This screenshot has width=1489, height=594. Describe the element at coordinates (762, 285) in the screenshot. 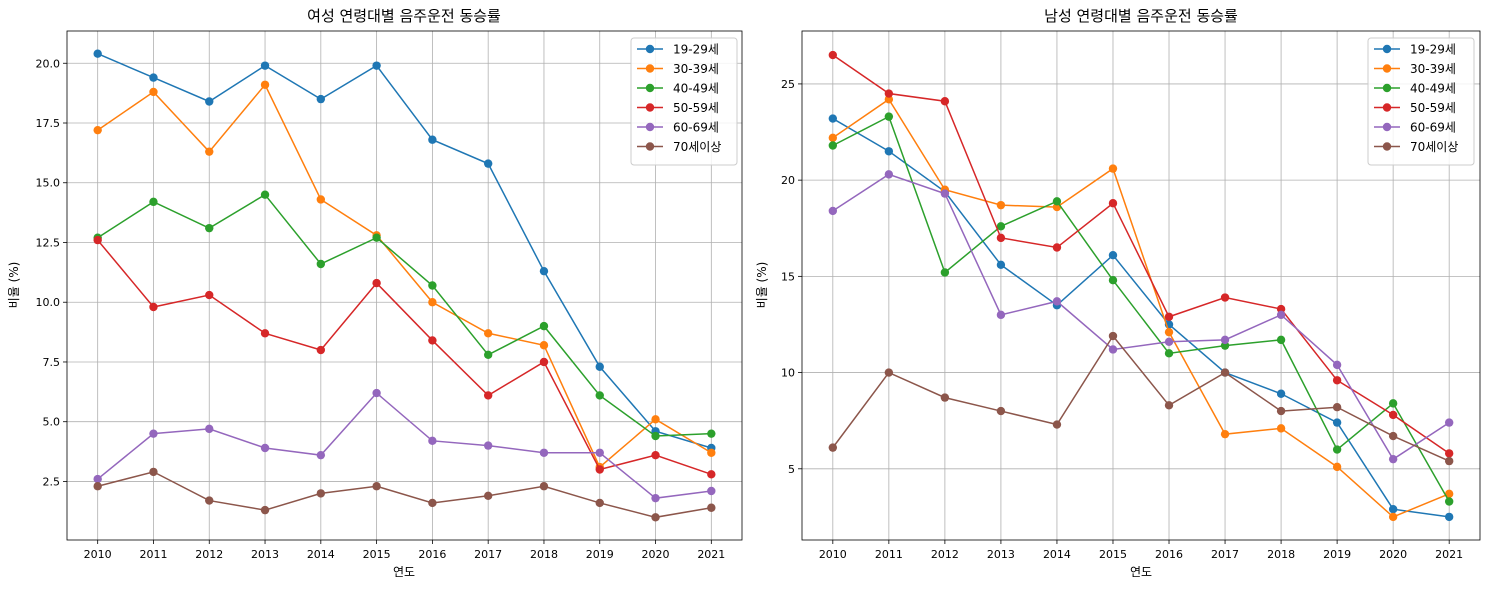

I see `y-axis-label: 비율 (%)` at that location.